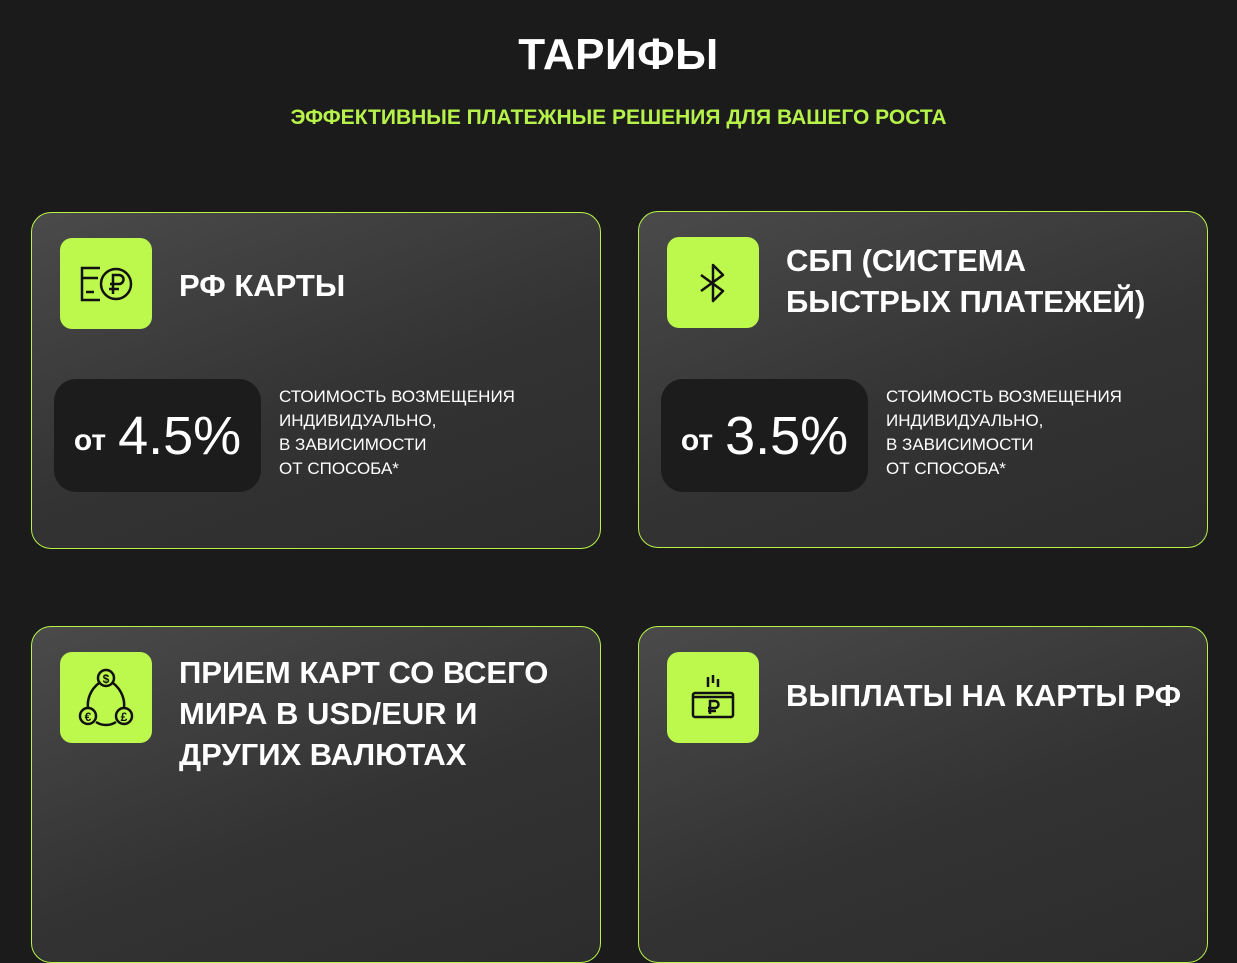 The width and height of the screenshot is (1237, 963). I want to click on card-title: ВЫПЛАТЫ НА КАРТЫ РФ, so click(984, 695).